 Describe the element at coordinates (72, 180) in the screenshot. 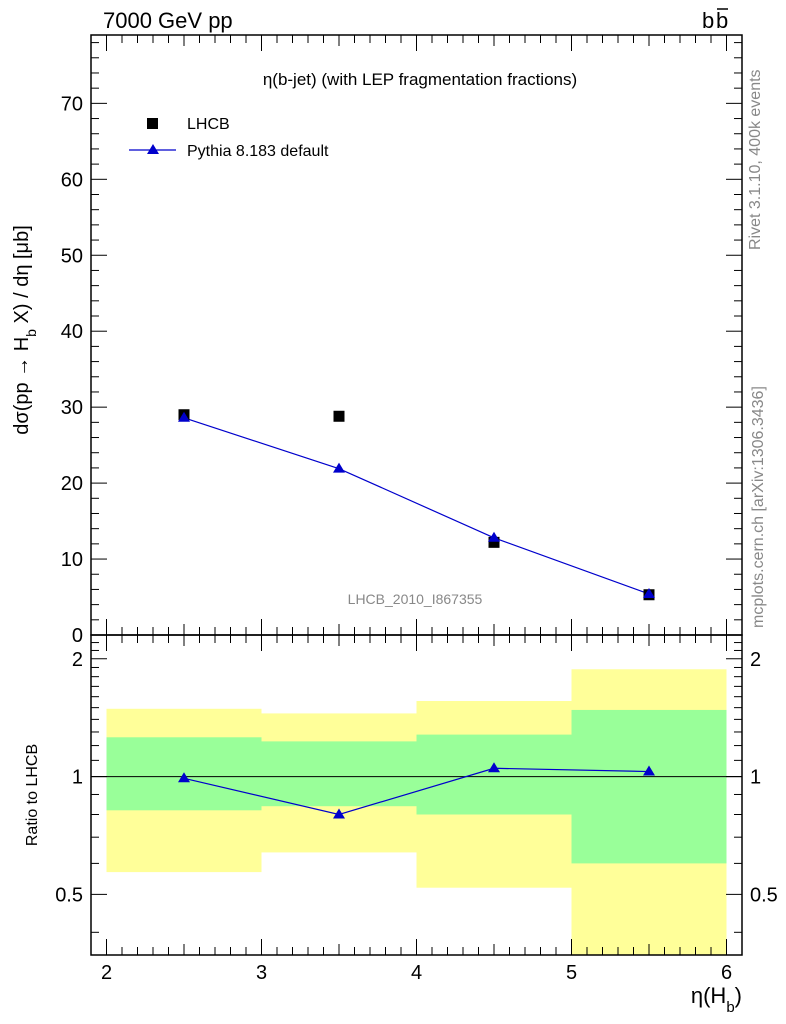

I see `main-ytick-label: 60` at that location.